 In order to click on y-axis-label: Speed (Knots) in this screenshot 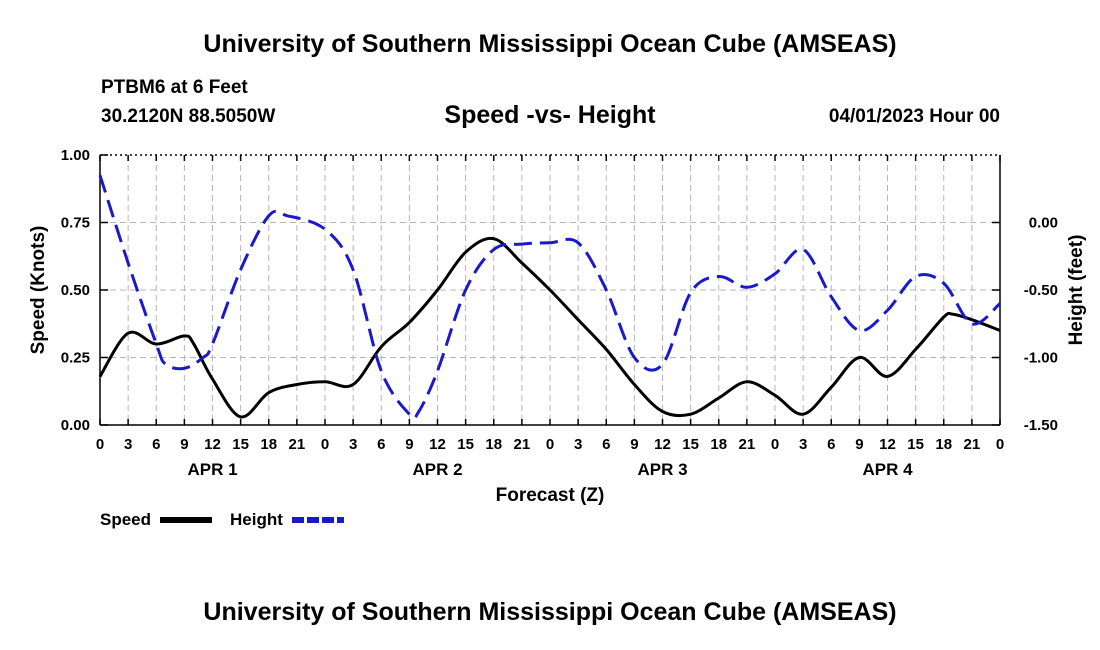, I will do `click(38, 290)`.